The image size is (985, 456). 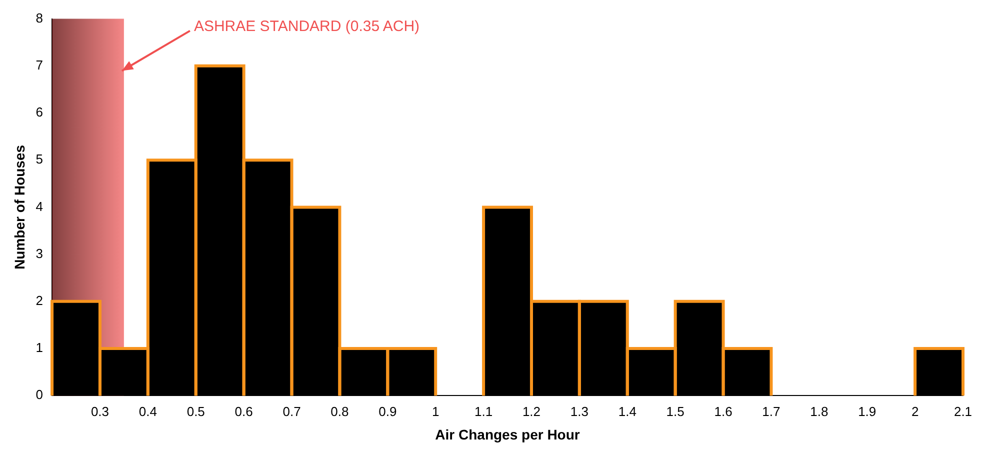 I want to click on x-tick-label: 2.1, so click(x=963, y=411).